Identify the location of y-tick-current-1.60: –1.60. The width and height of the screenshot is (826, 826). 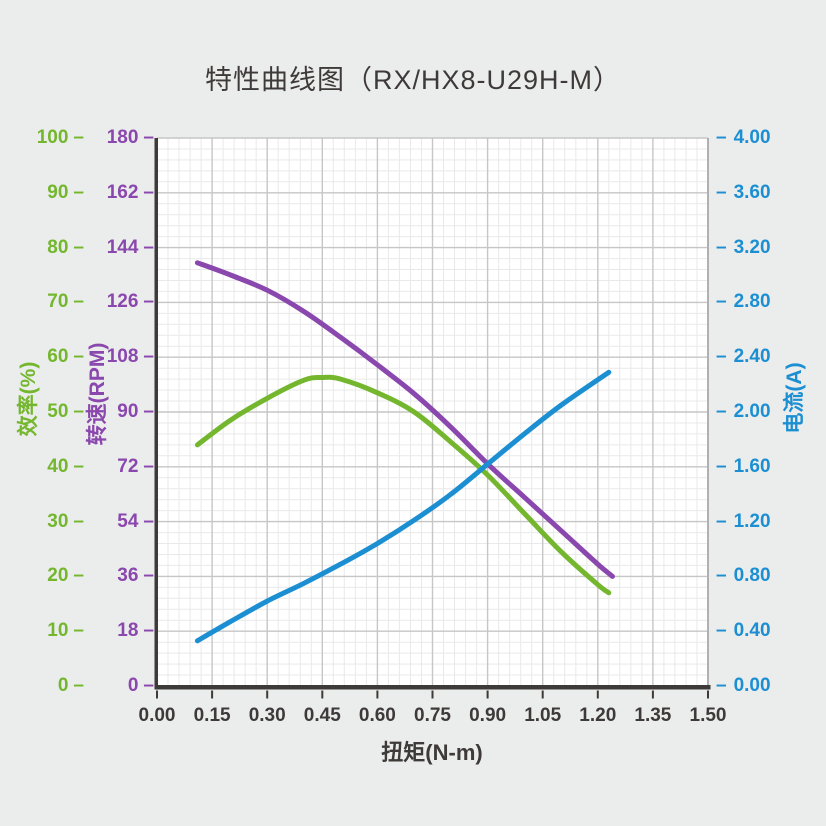
(743, 467).